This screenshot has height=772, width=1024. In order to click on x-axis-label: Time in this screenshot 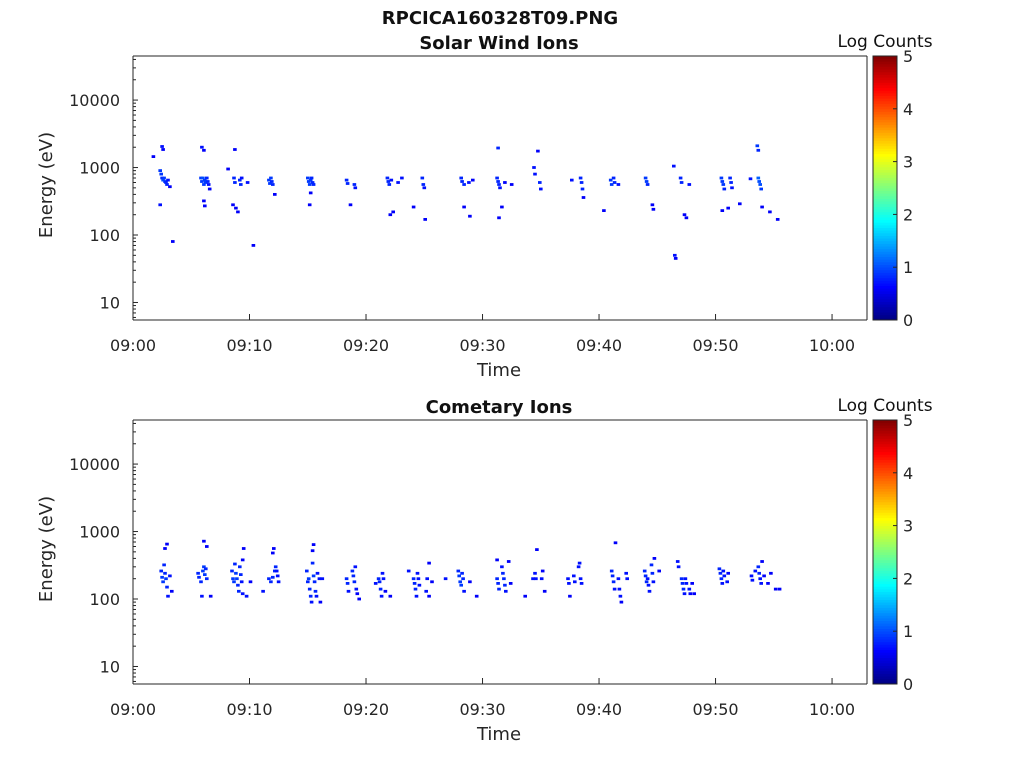, I will do `click(498, 370)`.